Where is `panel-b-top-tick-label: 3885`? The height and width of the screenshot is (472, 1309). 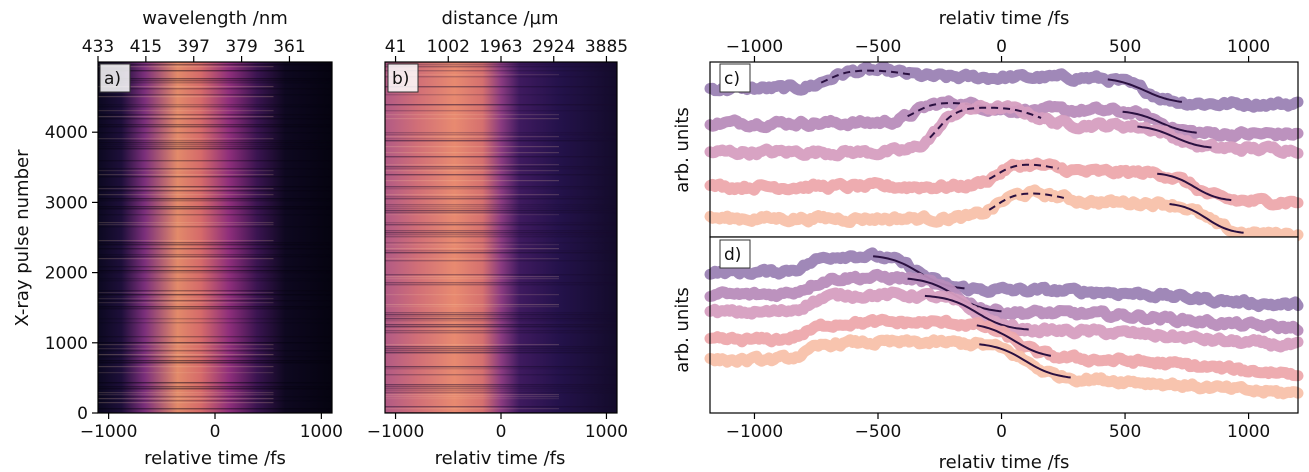 panel-b-top-tick-label: 3885 is located at coordinates (606, 47).